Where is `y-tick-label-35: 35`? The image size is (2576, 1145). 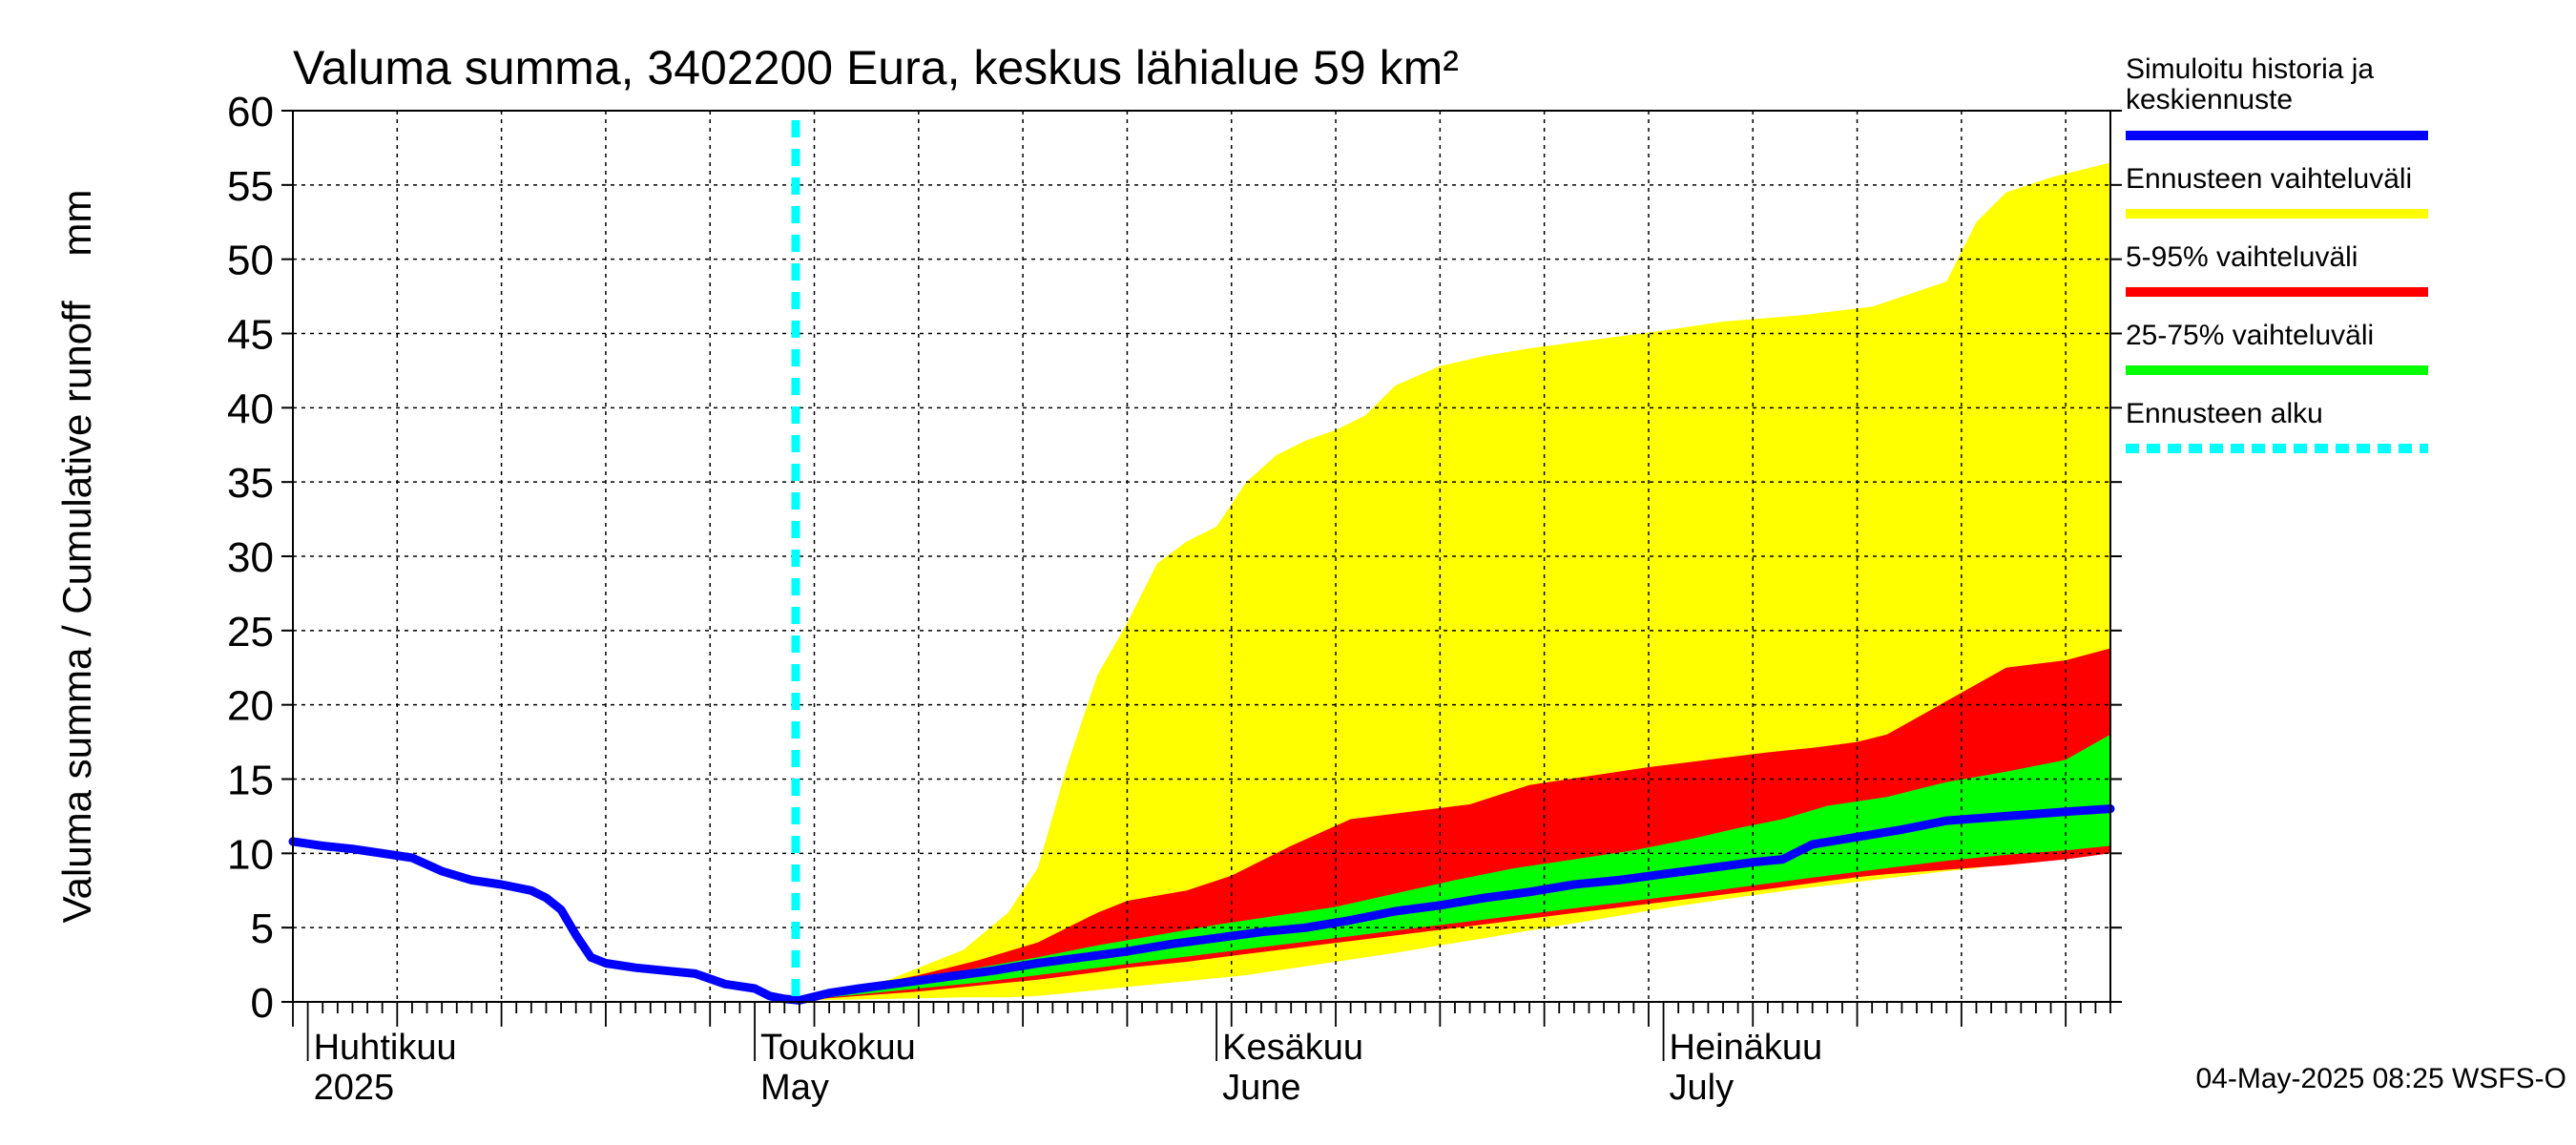
y-tick-label-35: 35 is located at coordinates (250, 484).